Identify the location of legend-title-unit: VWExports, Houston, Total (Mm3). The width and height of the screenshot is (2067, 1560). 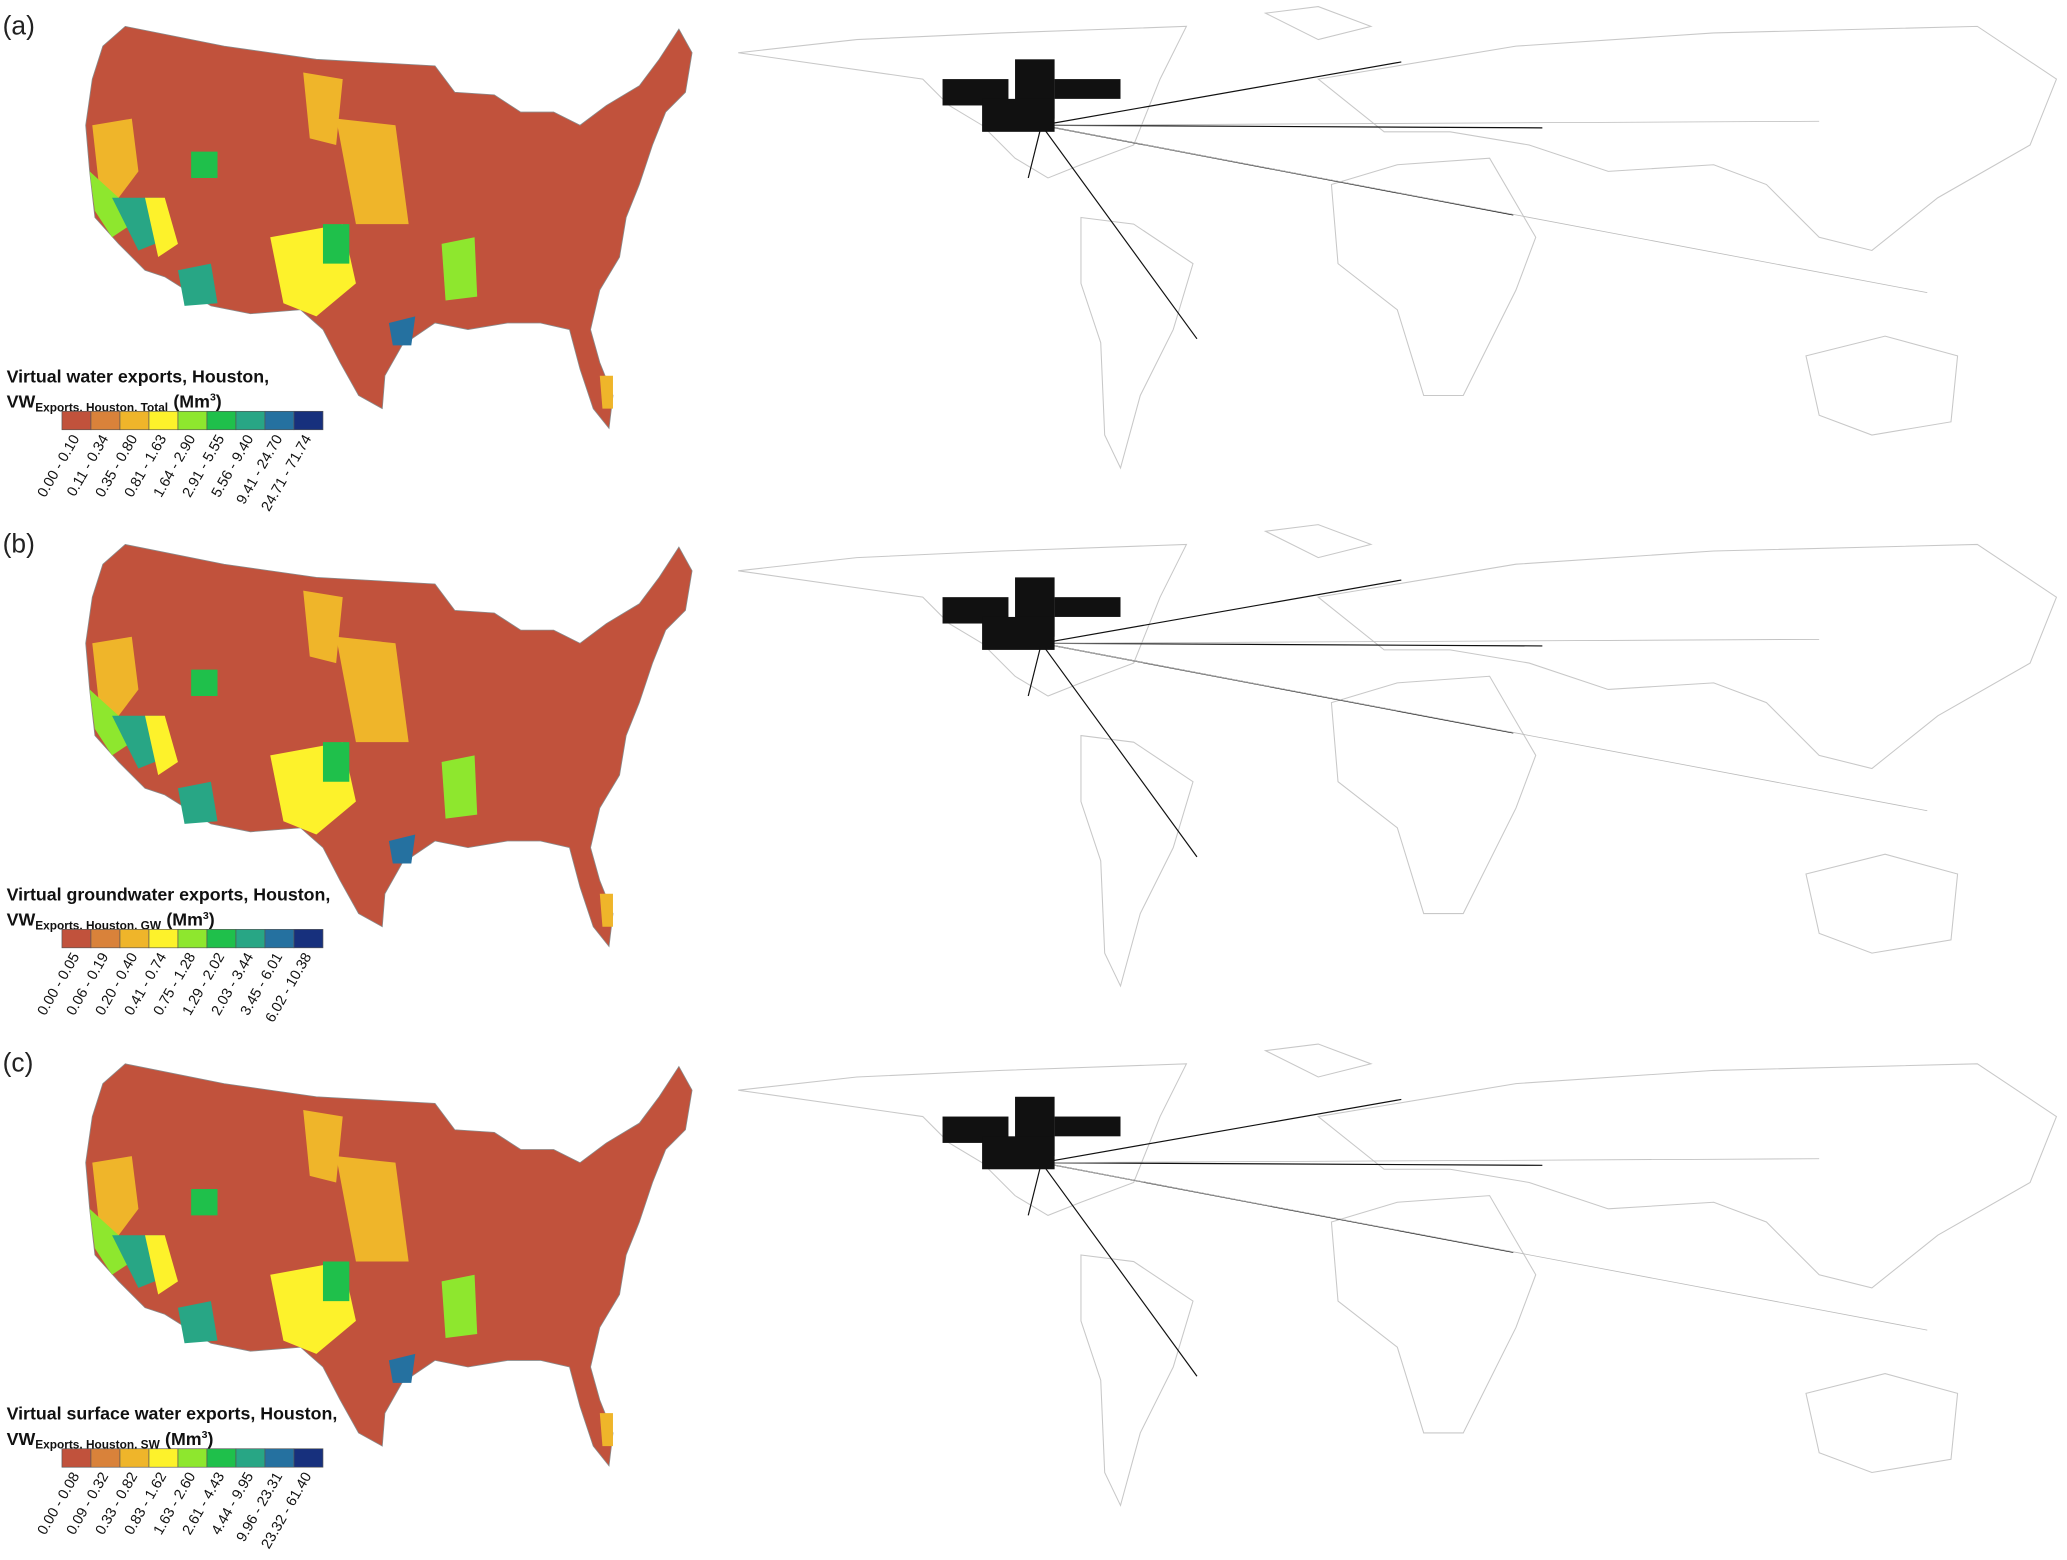
(114, 402).